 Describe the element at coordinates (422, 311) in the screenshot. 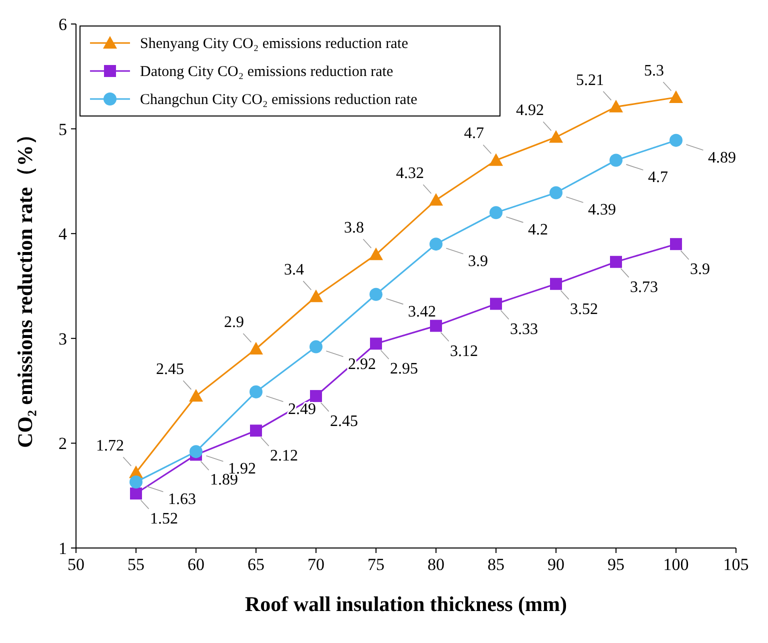

I see `data-label: 3.42` at that location.